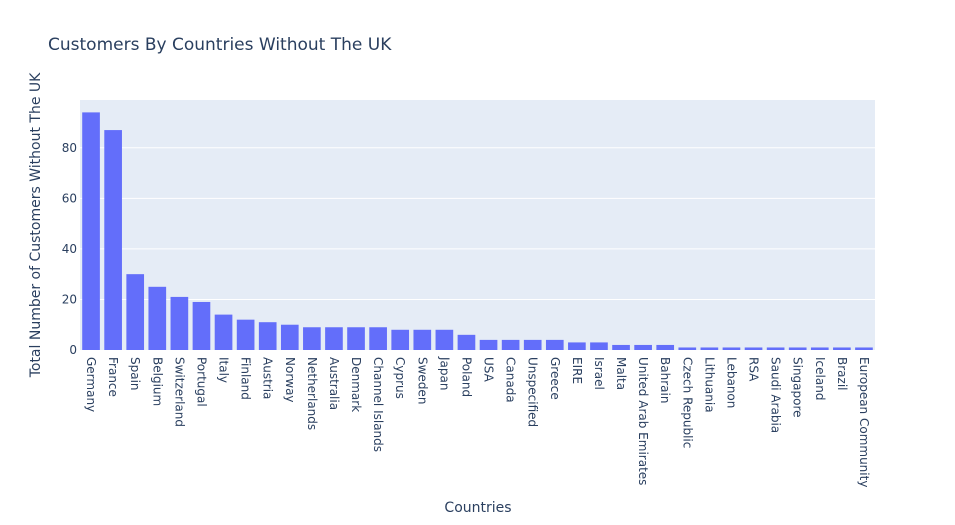 This screenshot has height=525, width=955. What do you see at coordinates (422, 339) in the screenshot?
I see `bar-sweden` at bounding box center [422, 339].